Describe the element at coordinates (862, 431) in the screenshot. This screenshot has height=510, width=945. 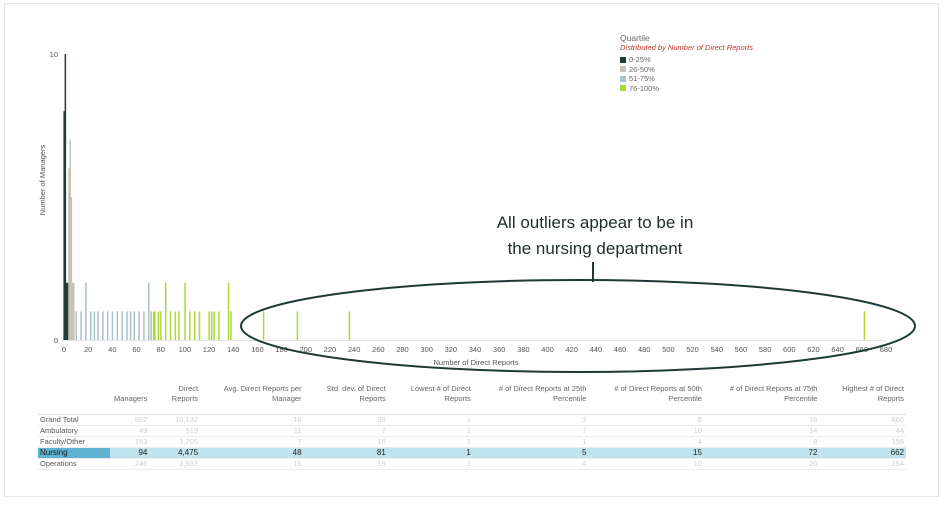
I see `table-cell: 44` at that location.